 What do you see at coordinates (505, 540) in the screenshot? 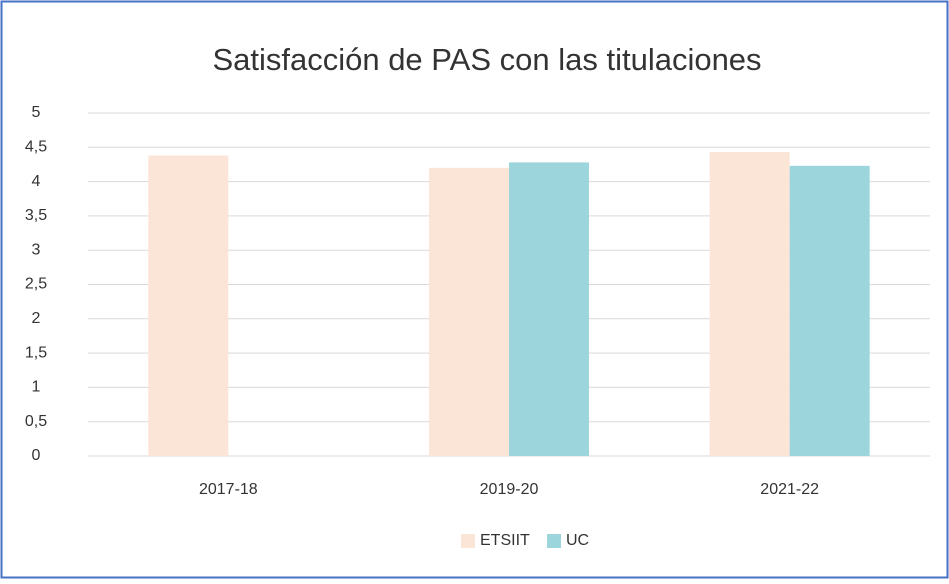
I see `legend-label: ETSIIT` at bounding box center [505, 540].